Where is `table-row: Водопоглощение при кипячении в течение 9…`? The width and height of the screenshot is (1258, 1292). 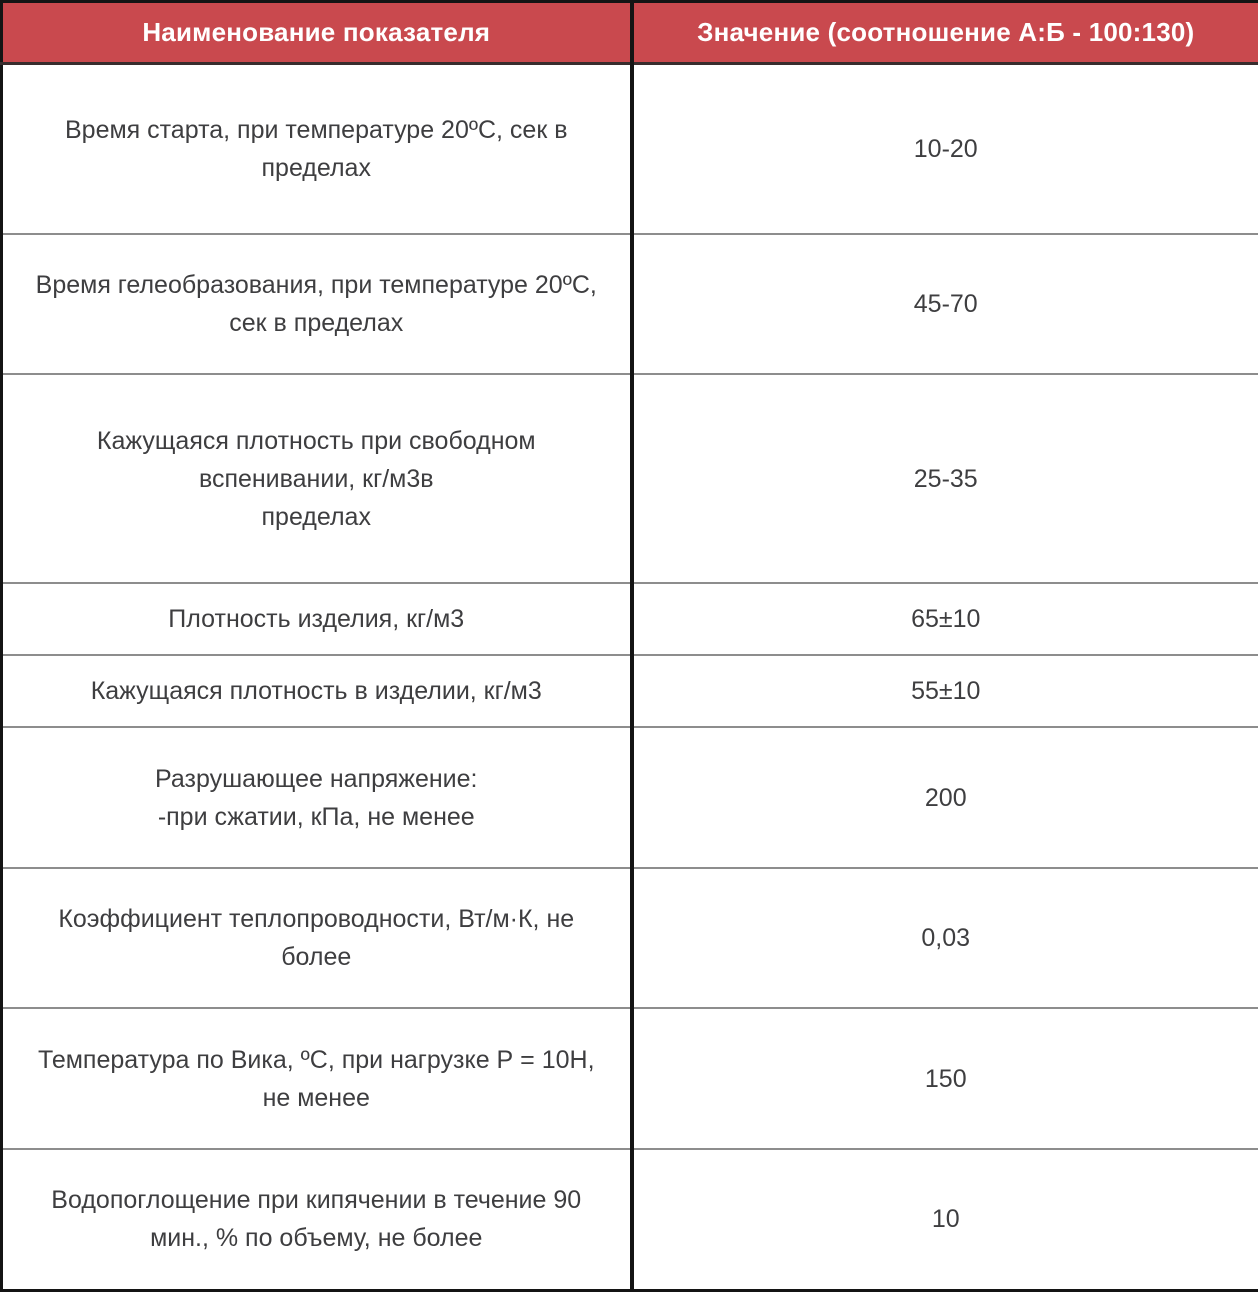 table-row: Водопоглощение при кипячении в течение 9… is located at coordinates (629, 1219).